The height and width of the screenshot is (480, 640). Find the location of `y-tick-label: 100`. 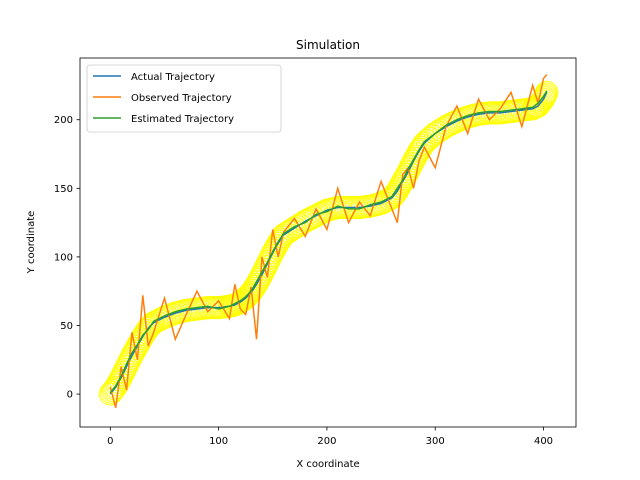

y-tick-label: 100 is located at coordinates (63, 257).